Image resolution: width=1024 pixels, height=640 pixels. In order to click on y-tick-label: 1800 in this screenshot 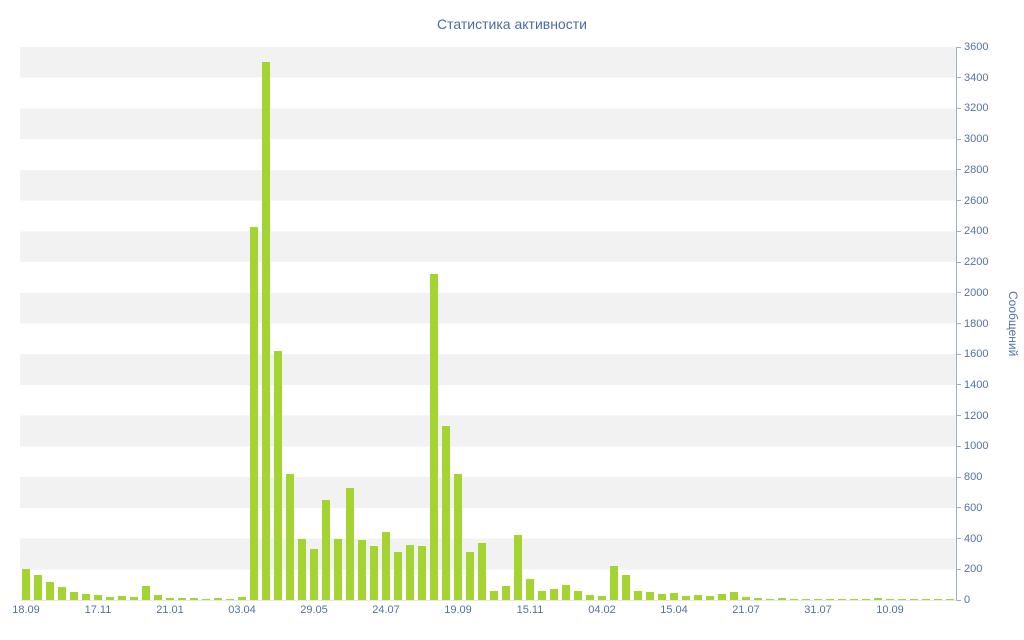, I will do `click(976, 323)`.